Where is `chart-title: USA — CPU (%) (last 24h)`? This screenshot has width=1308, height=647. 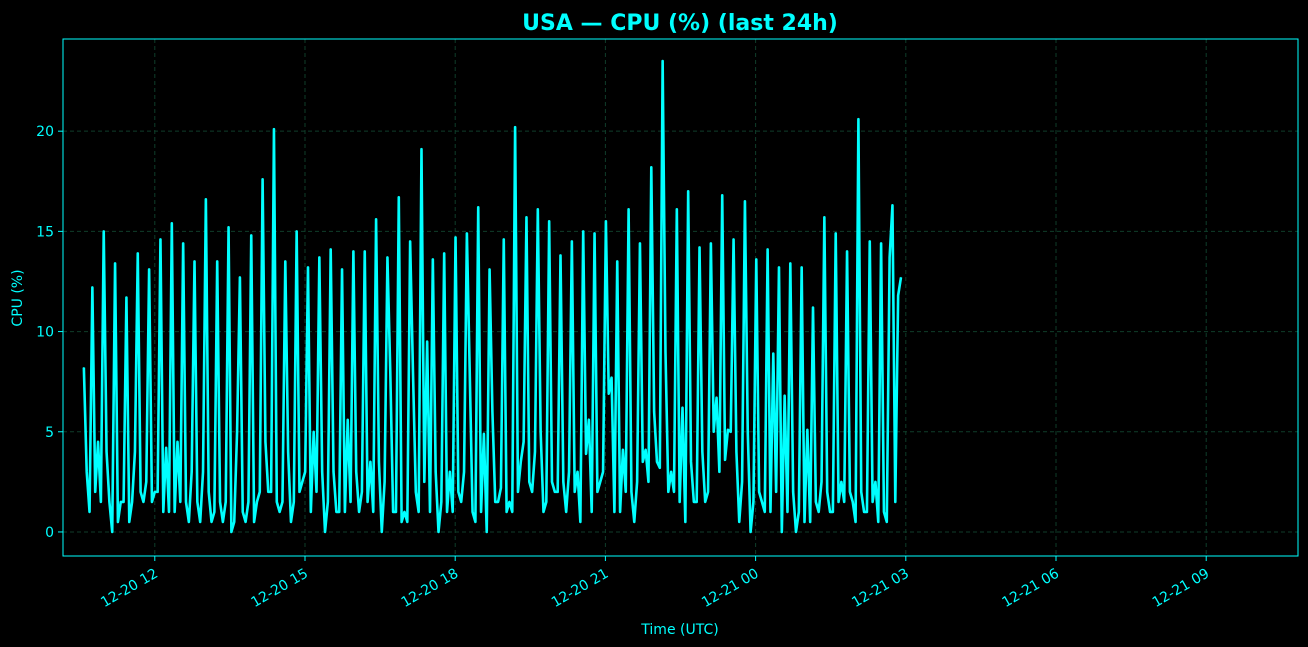
chart-title: USA — CPU (%) (last 24h) is located at coordinates (680, 23).